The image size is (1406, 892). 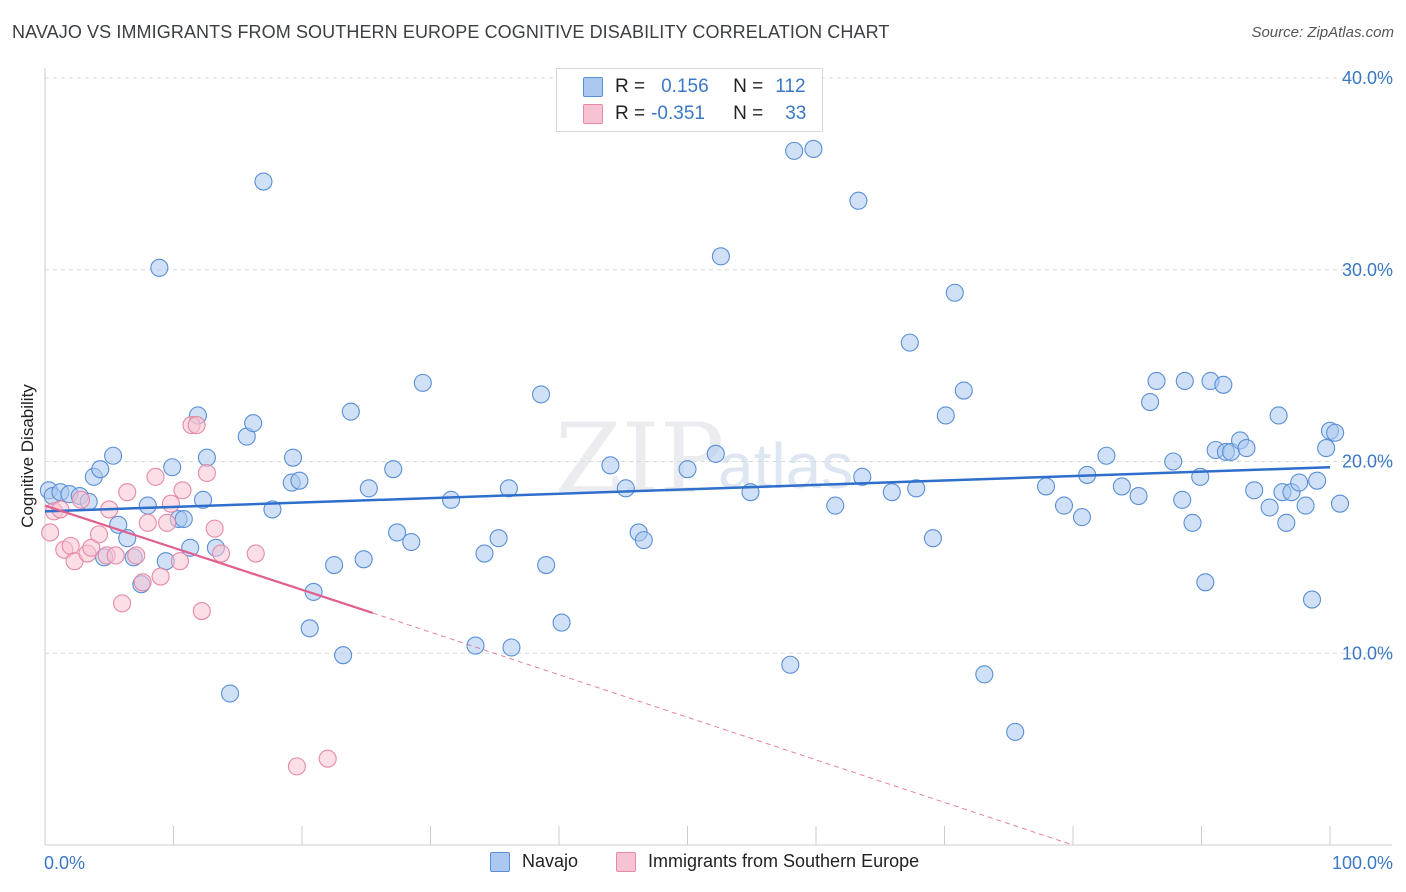 I want to click on legend-row-immigrants: R = -0.351 N = 33, so click(x=694, y=114).